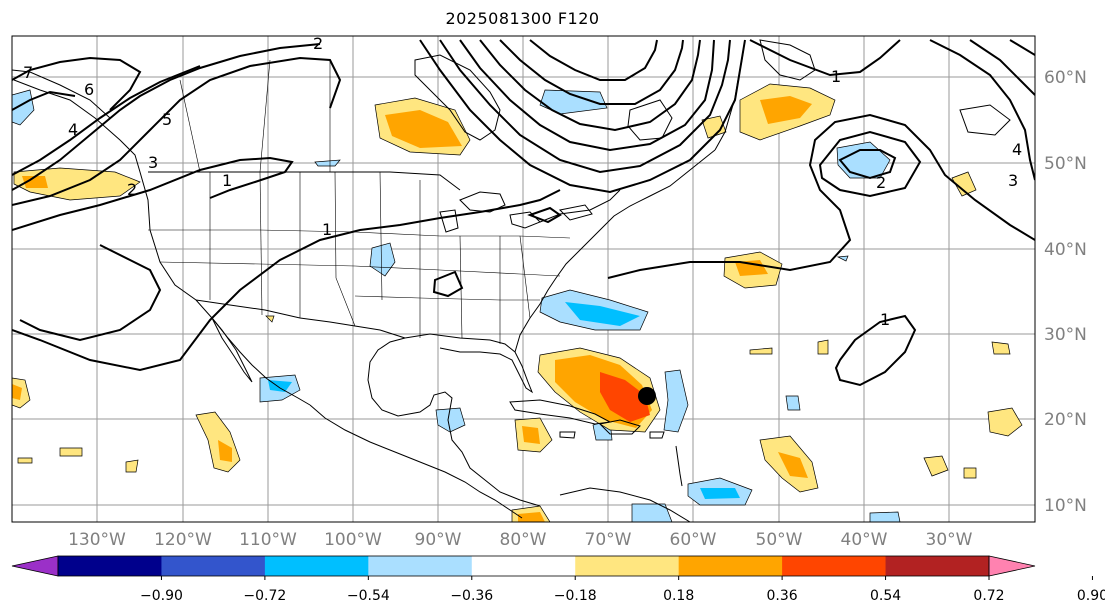 This screenshot has height=615, width=1105. Describe the element at coordinates (1065, 292) in the screenshot. I see `latitude-labels: 60°N 50°N 40°N 30°N 20°N 10°N` at that location.